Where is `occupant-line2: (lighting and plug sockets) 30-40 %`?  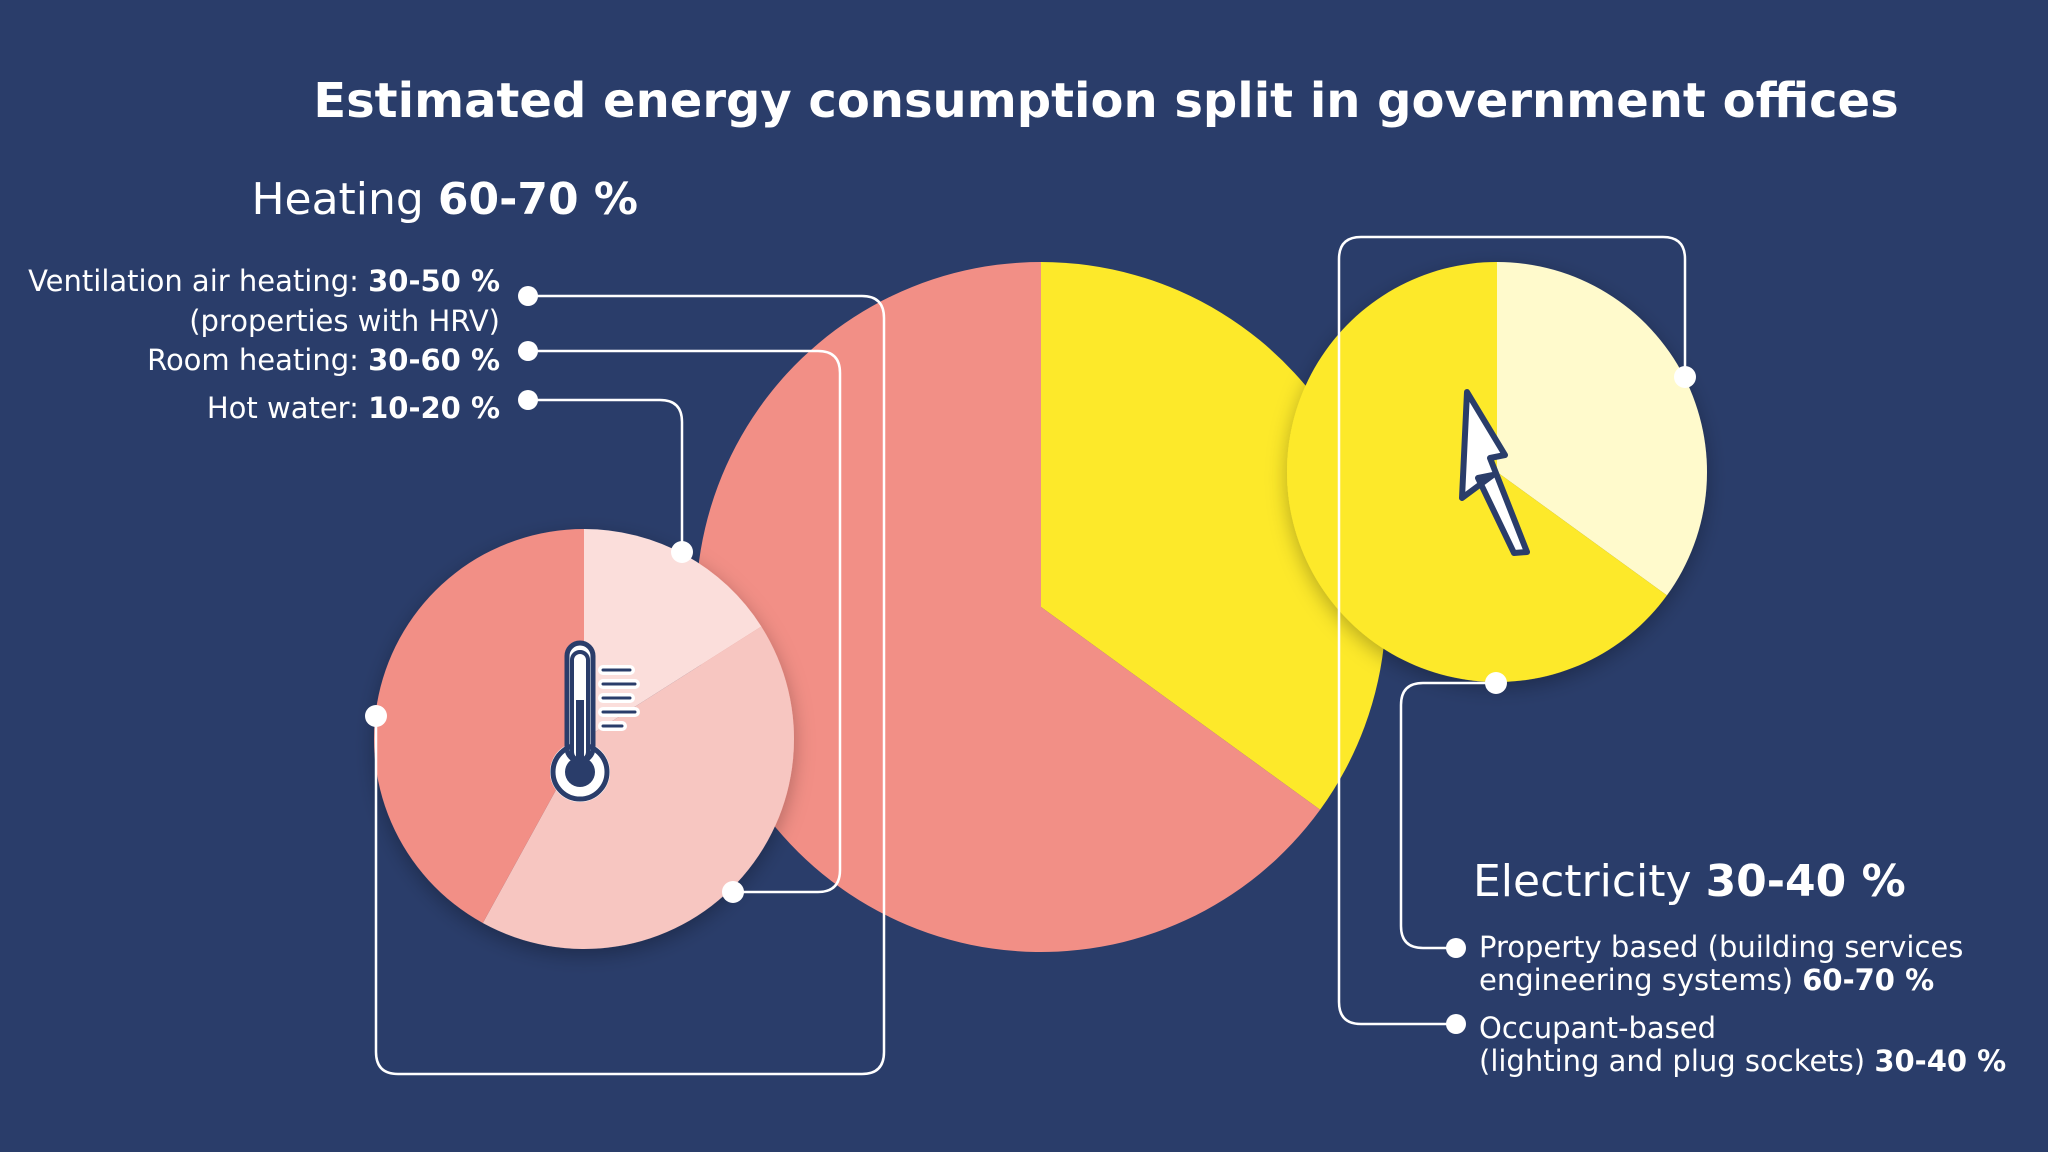 occupant-line2: (lighting and plug sockets) 30-40 % is located at coordinates (1742, 1061).